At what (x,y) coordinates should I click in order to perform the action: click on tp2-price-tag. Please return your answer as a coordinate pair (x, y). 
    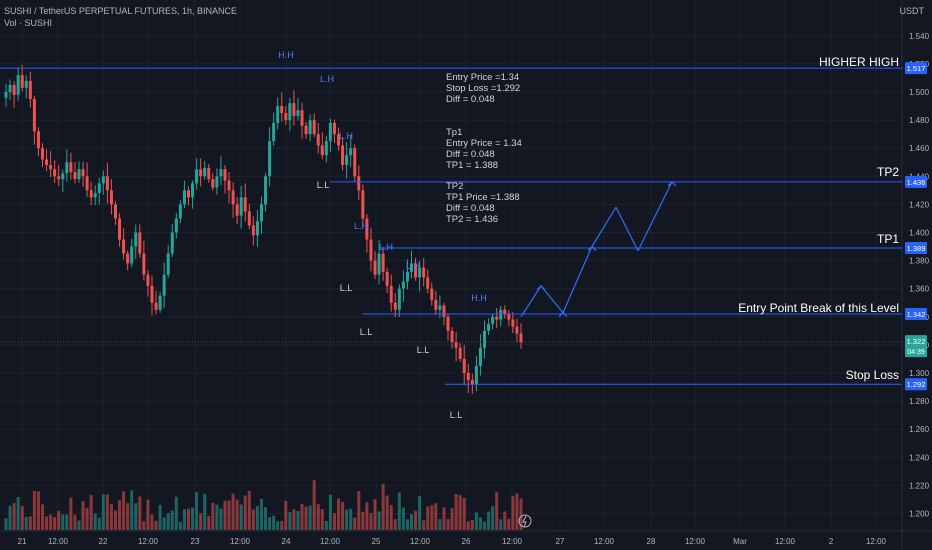
    Looking at the image, I should click on (916, 181).